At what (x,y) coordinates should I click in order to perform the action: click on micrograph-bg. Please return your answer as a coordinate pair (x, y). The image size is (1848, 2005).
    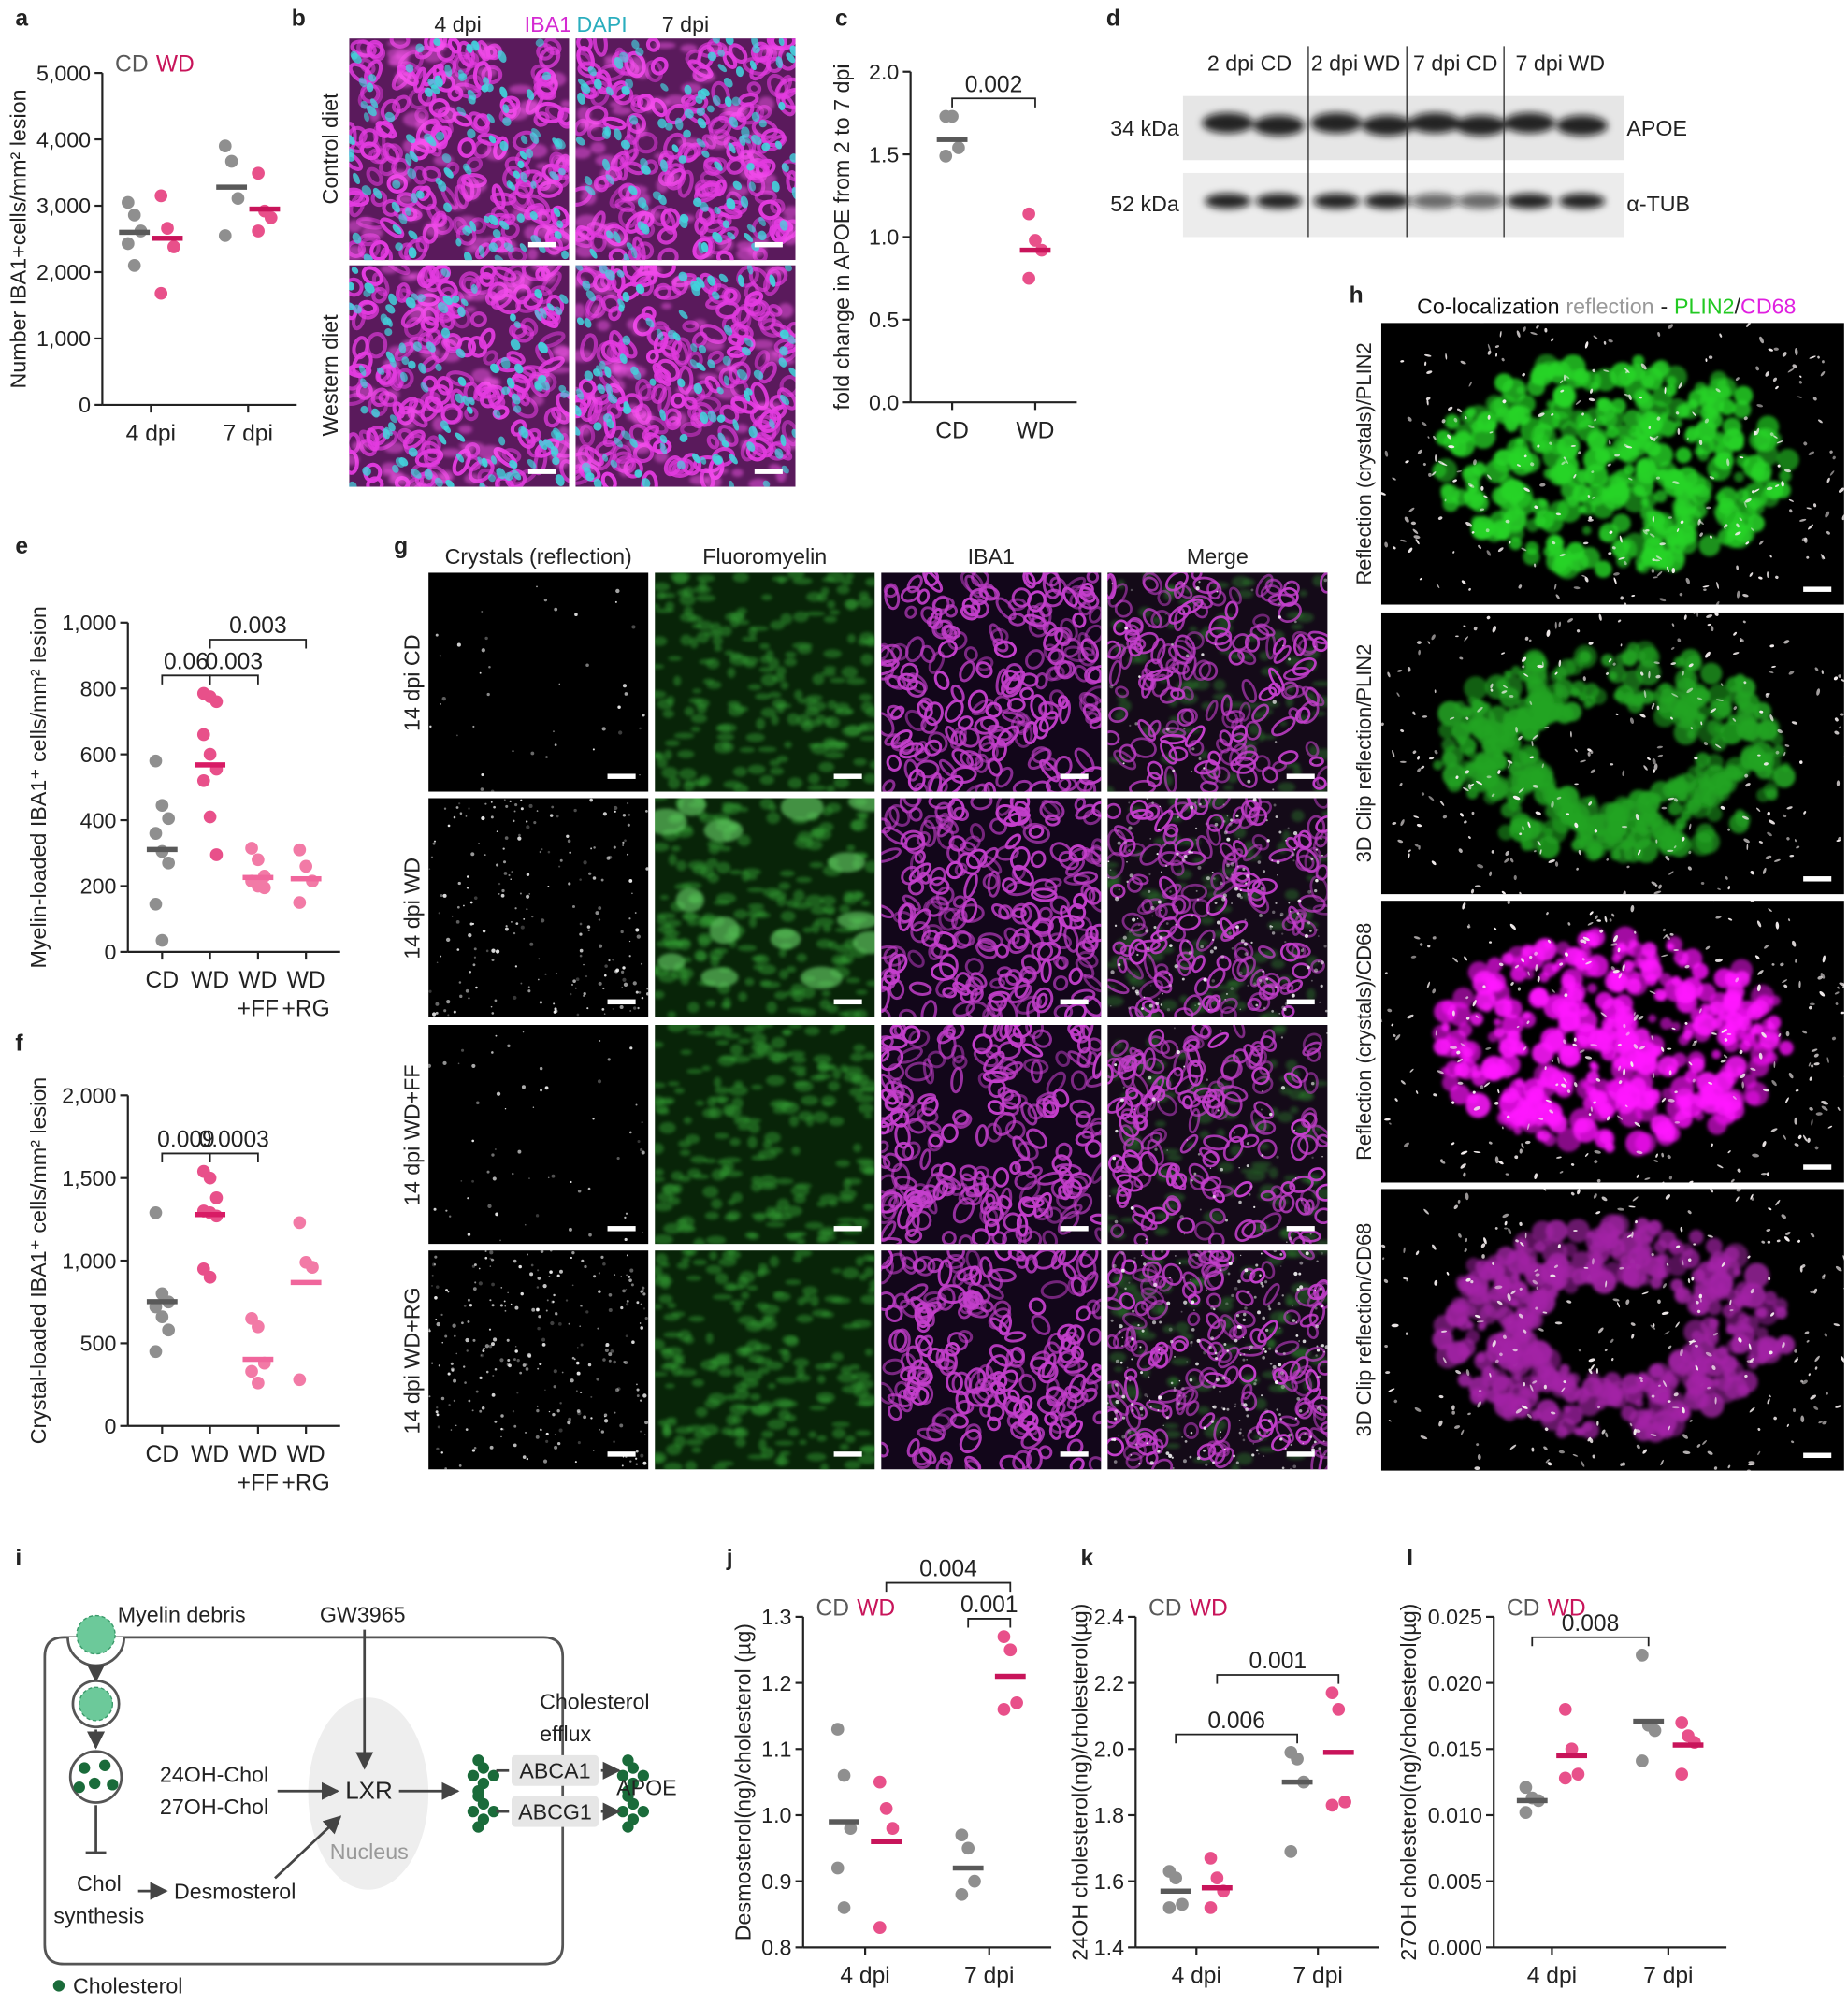
    Looking at the image, I should click on (538, 1360).